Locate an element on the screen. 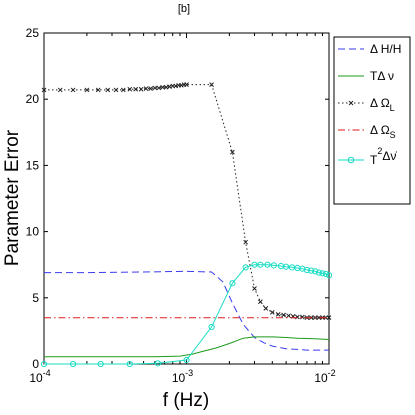 This screenshot has width=415, height=415. legend-entry: Δ H/H is located at coordinates (369, 49).